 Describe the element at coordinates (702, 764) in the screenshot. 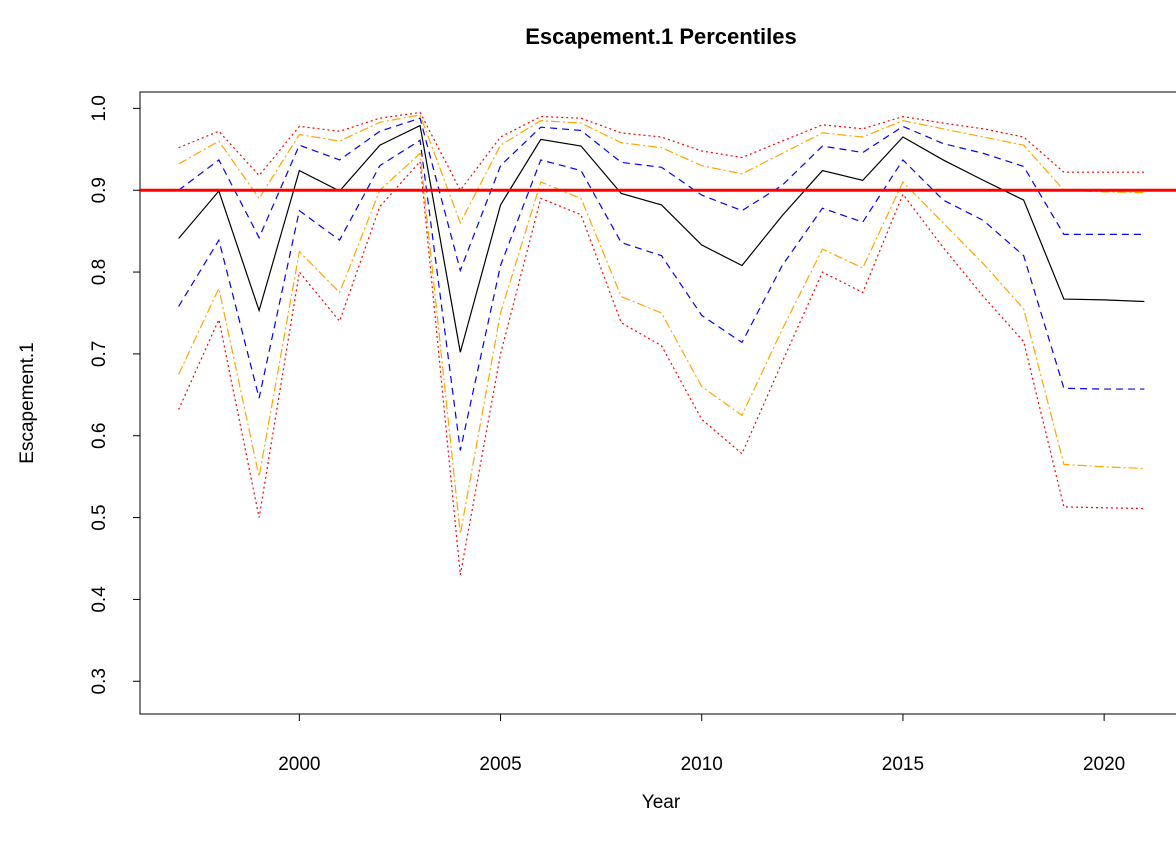

I see `x-tick-label: 2010` at that location.